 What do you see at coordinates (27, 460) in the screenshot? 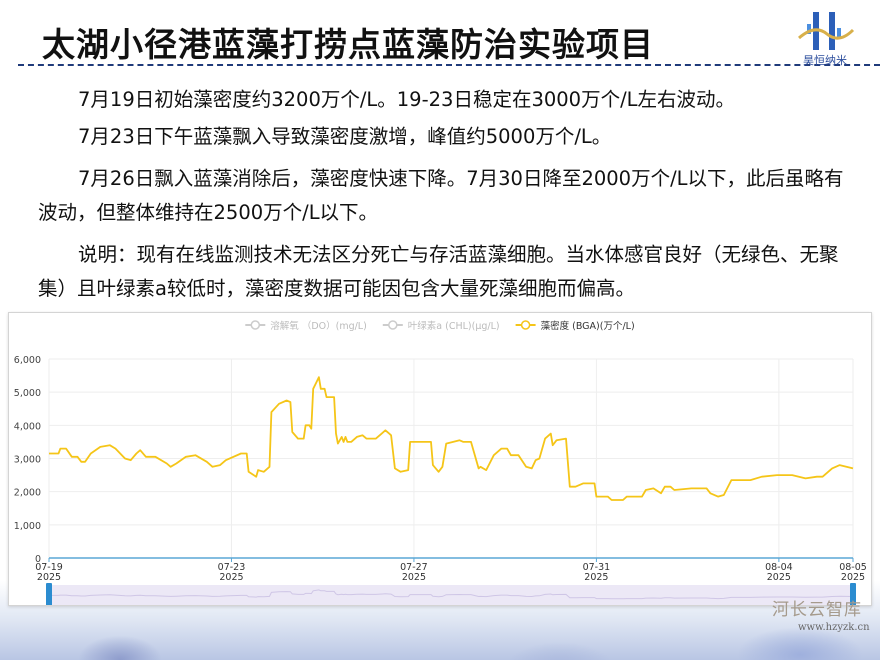
I see `y-tick-label: 3,000` at bounding box center [27, 460].